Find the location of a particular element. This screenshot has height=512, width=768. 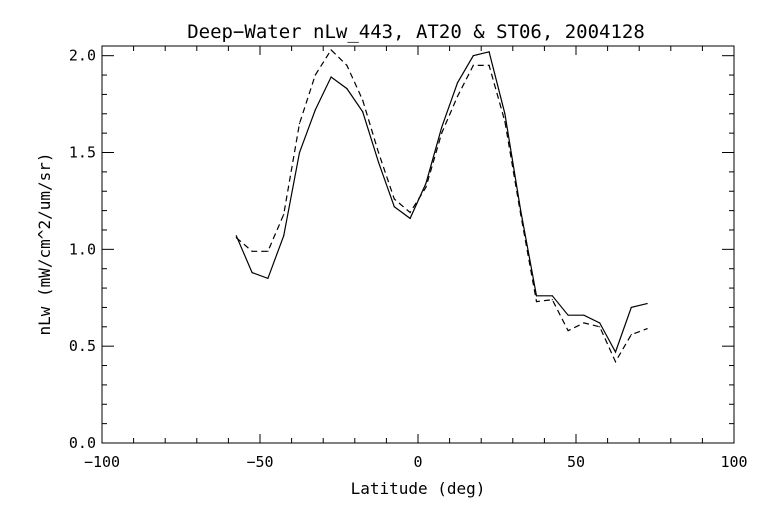

y-tick-label: 1.0 is located at coordinates (82, 249).